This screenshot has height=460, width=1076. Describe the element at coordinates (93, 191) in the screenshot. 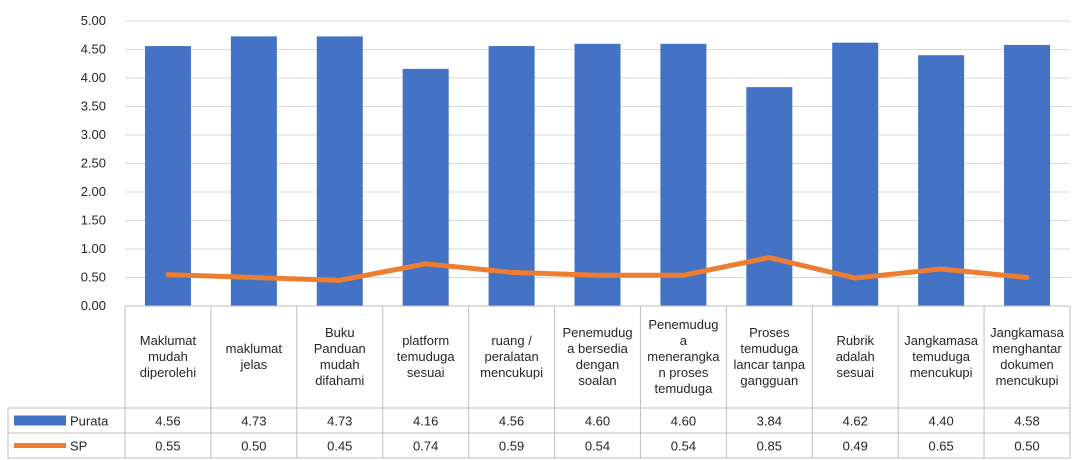

I see `y-tick-label: 2.00` at that location.